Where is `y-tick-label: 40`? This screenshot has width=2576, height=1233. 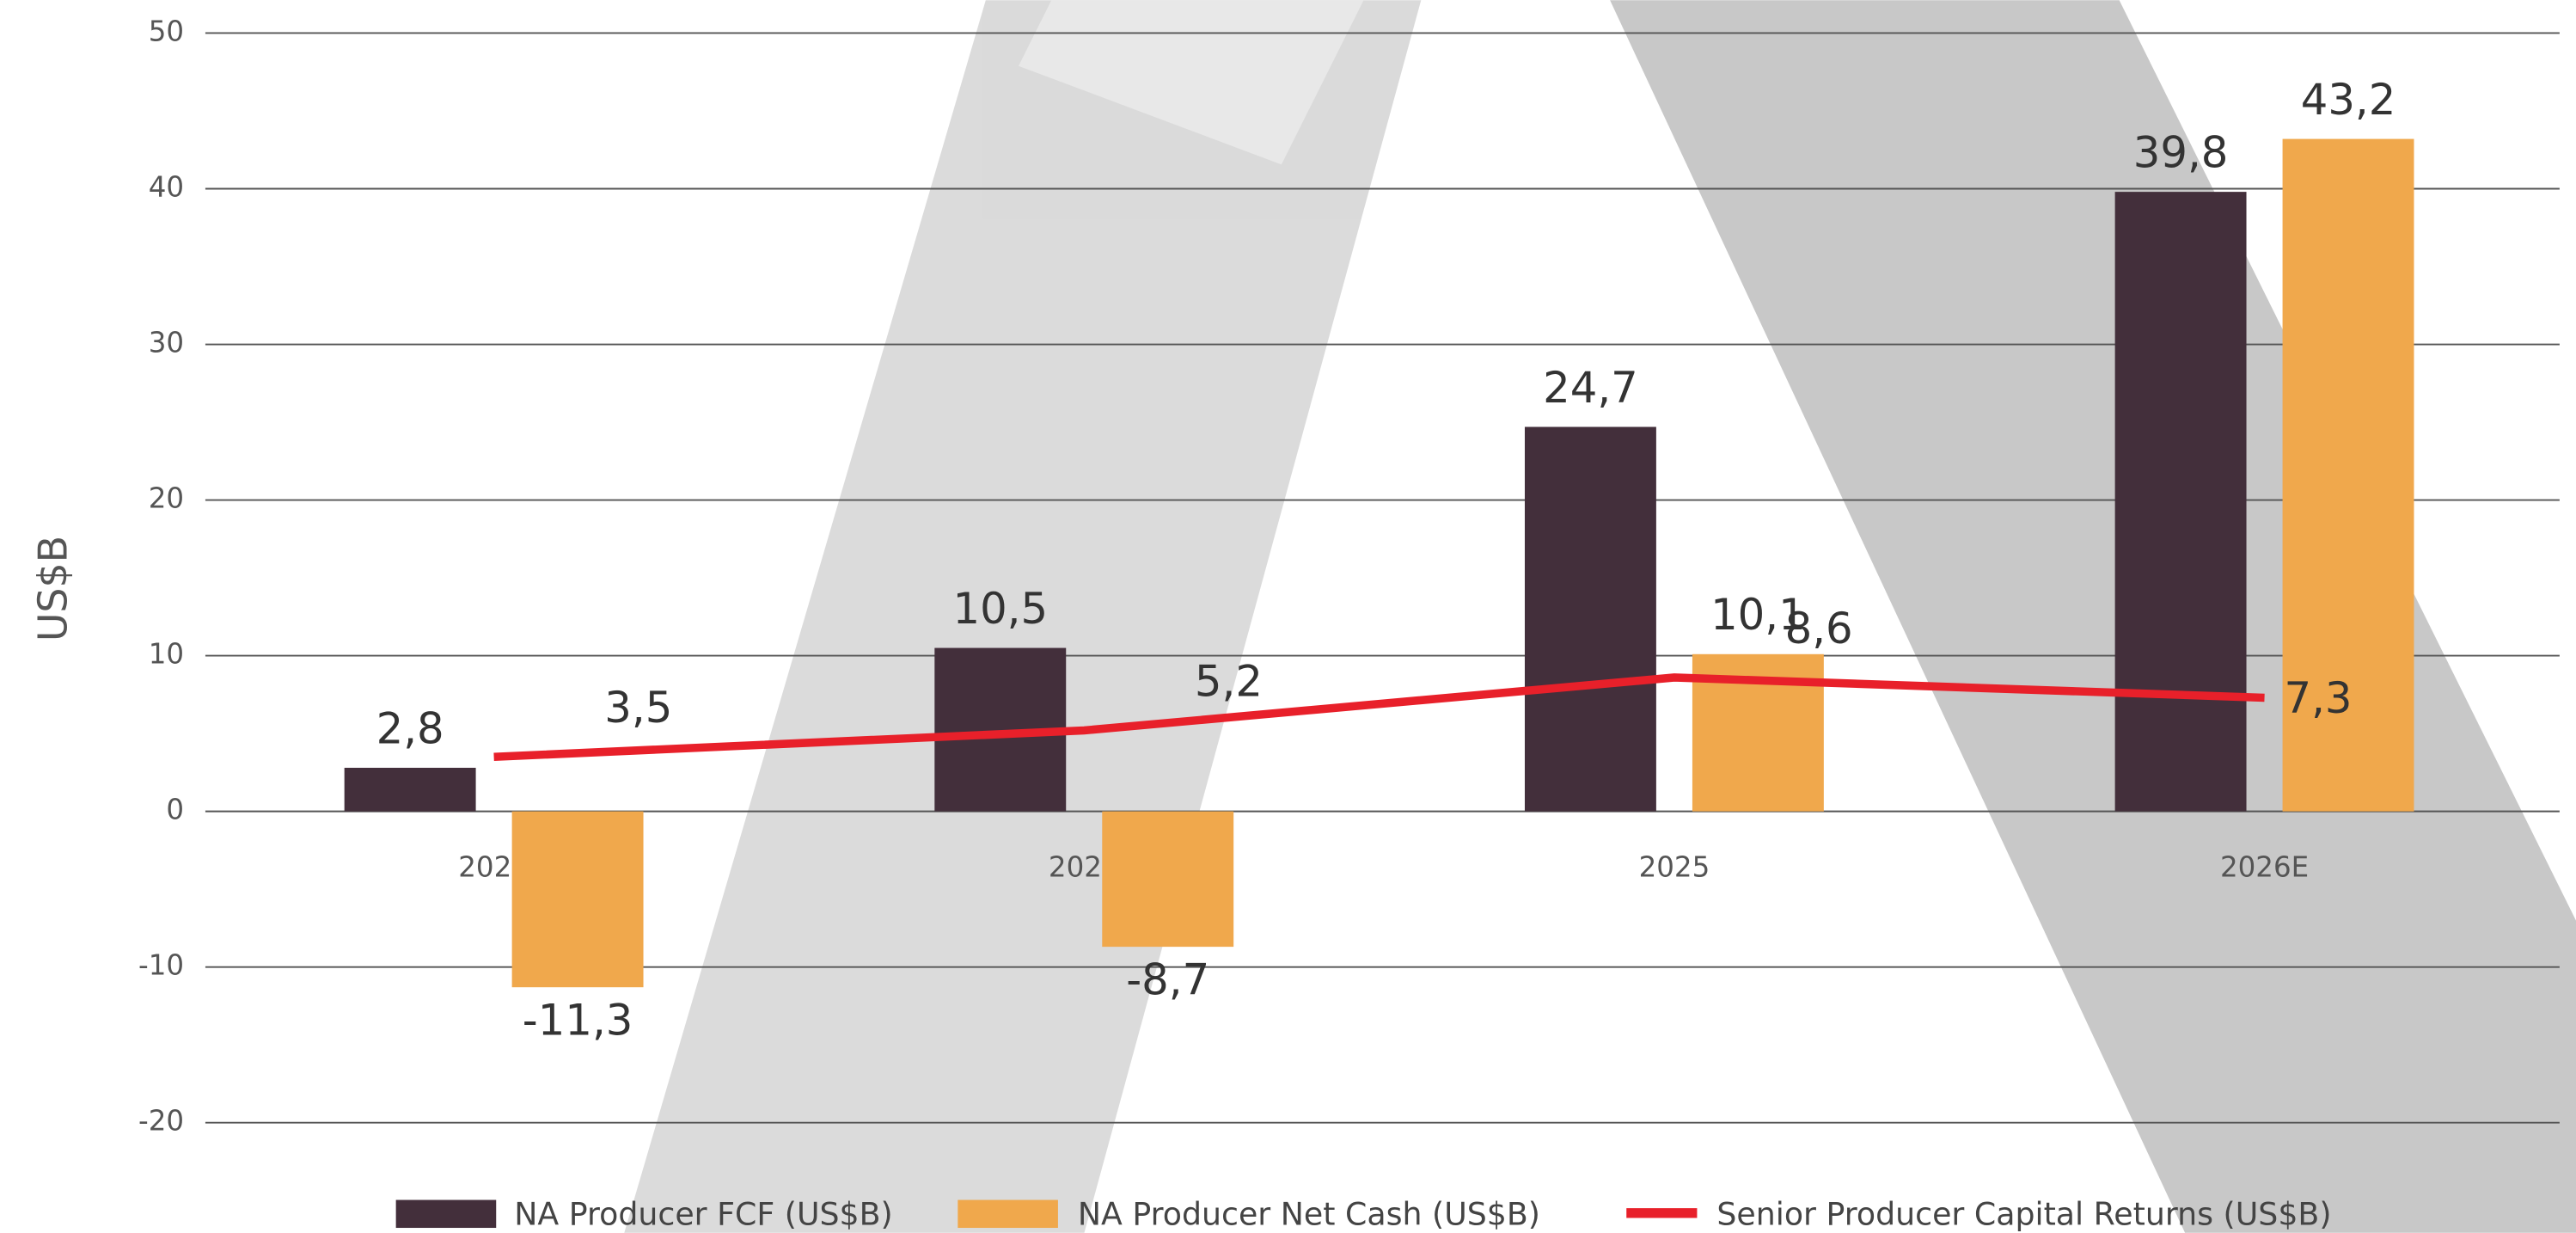
y-tick-label: 40 is located at coordinates (166, 187).